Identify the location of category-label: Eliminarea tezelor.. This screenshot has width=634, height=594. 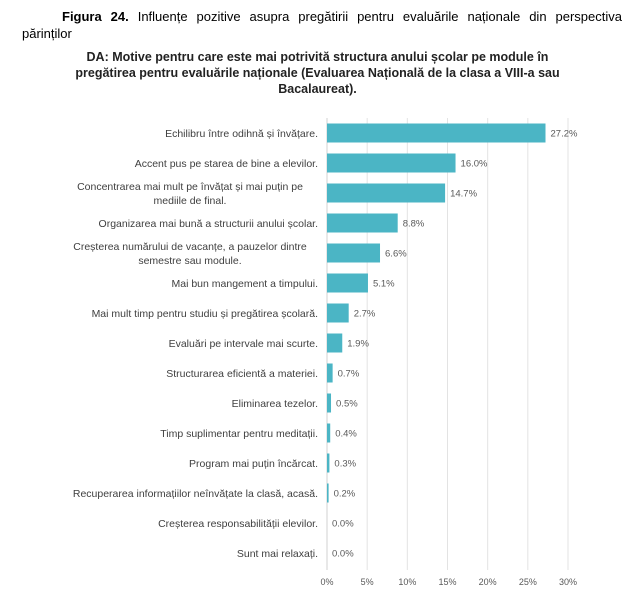
(275, 404).